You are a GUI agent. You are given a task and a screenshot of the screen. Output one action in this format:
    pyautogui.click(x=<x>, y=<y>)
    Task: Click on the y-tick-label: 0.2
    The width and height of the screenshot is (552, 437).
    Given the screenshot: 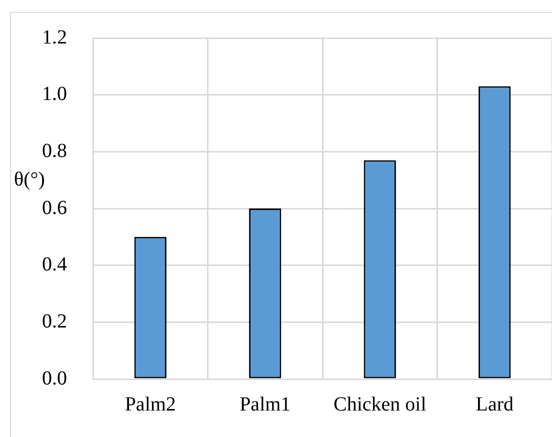 What is the action you would take?
    pyautogui.click(x=54, y=321)
    